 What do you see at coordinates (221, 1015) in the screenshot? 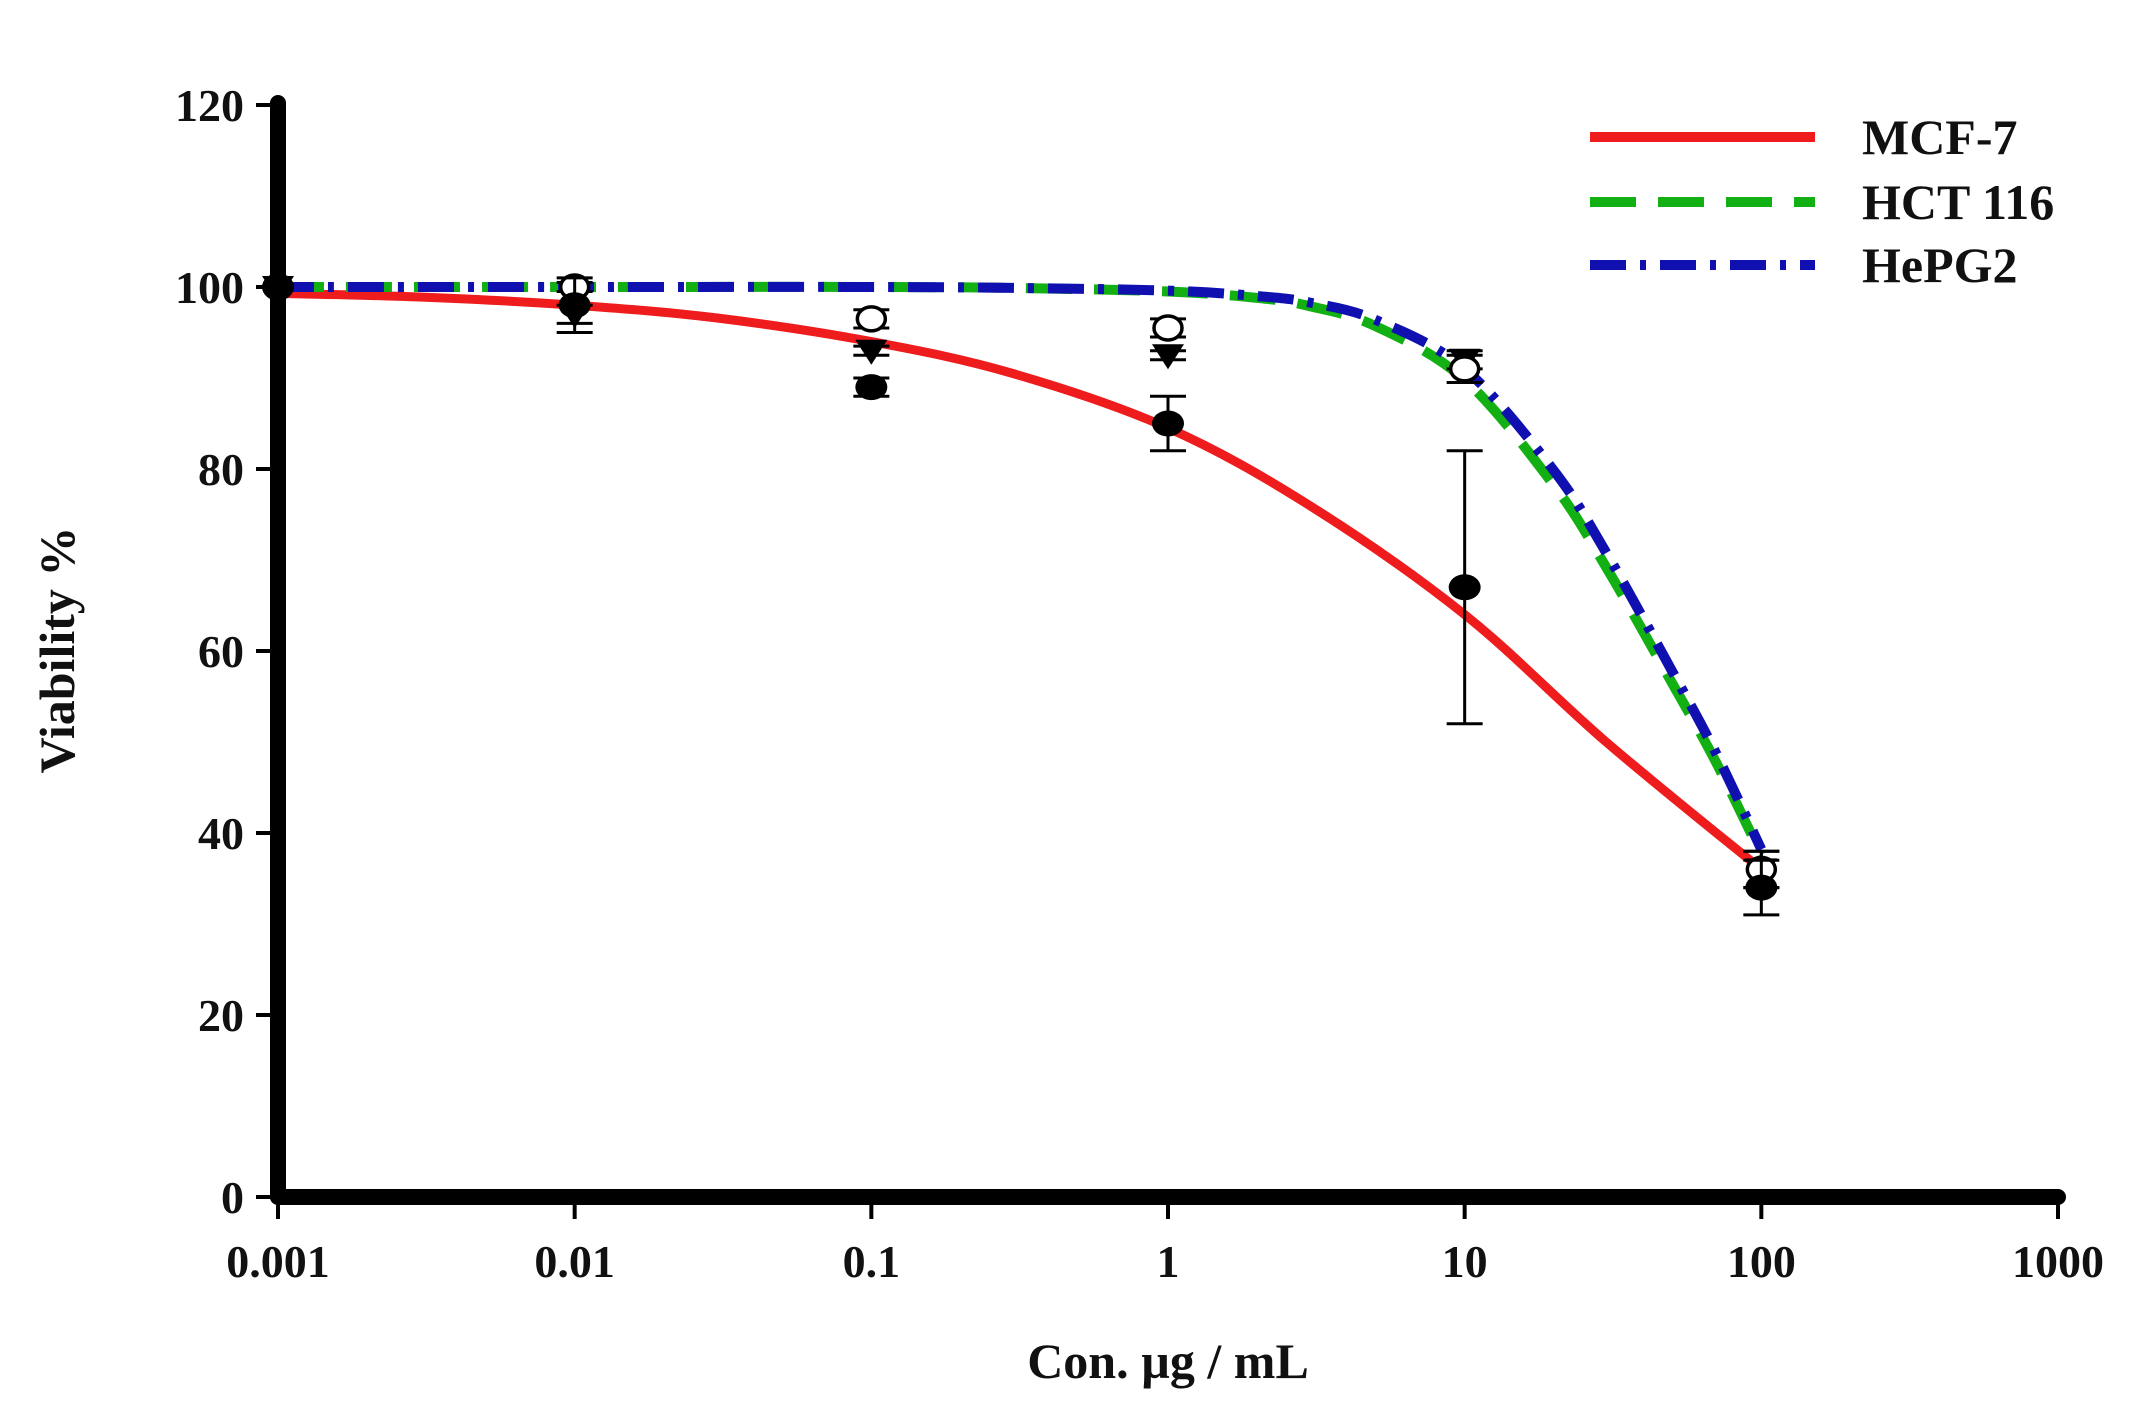
I see `y-tick-label: 20` at bounding box center [221, 1015].